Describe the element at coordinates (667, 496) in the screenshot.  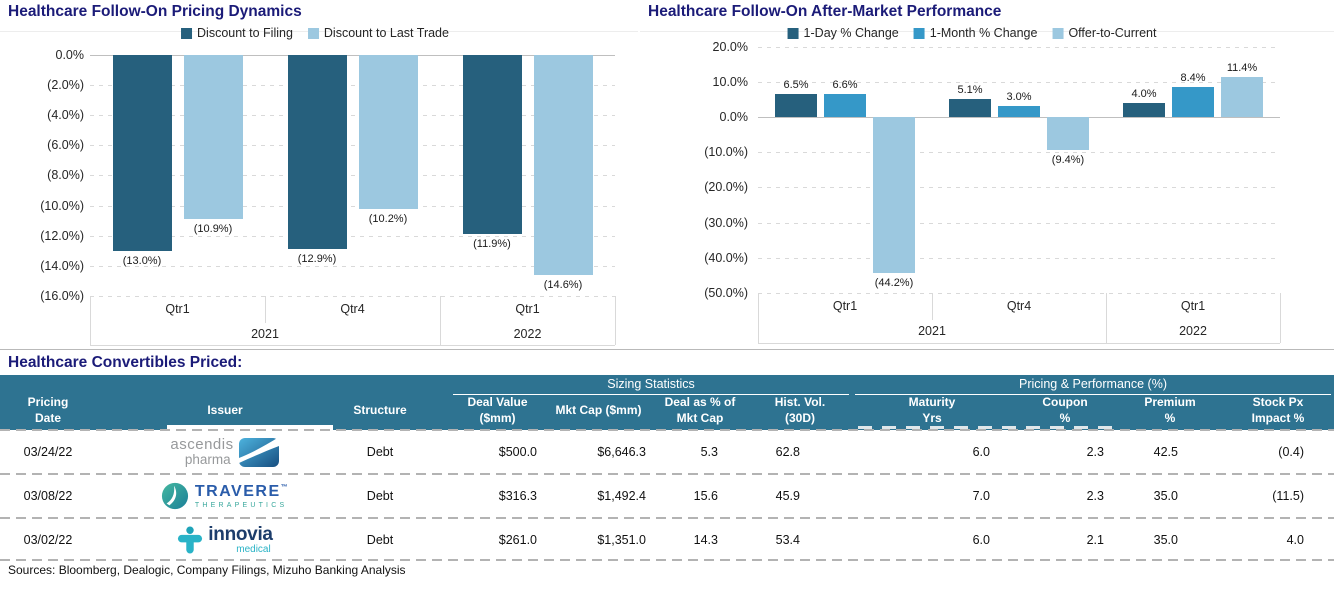
I see `table-row: 03/08/22 TRAVERE™ THERAPEUTICS` at that location.